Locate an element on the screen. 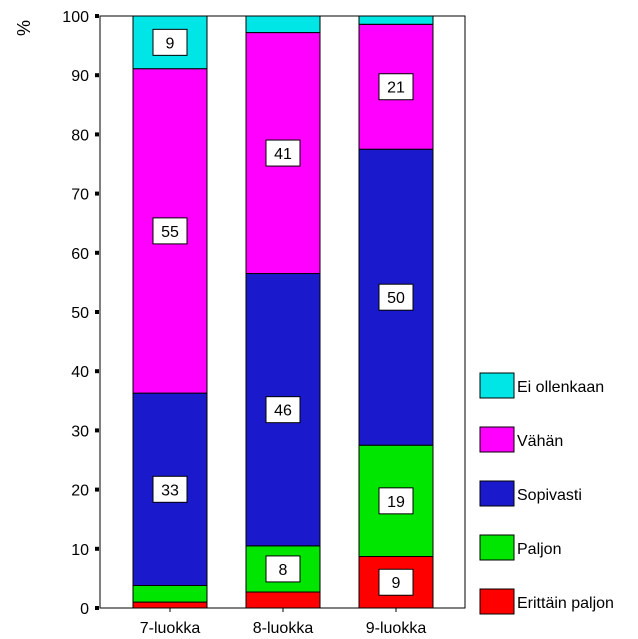  data-label: 21 is located at coordinates (396, 88).